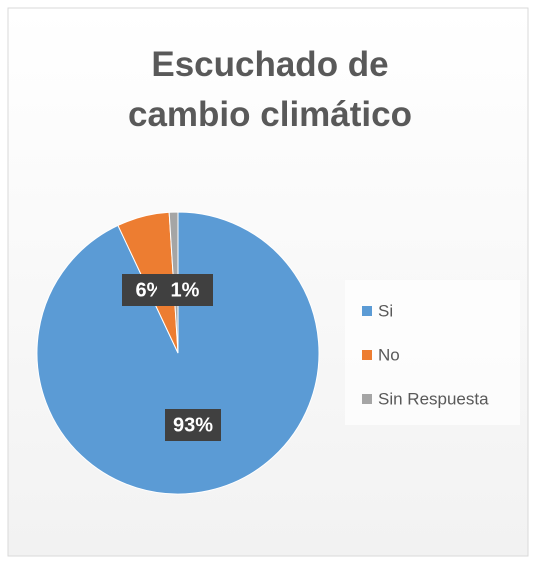 This screenshot has width=537, height=569. Describe the element at coordinates (385, 310) in the screenshot. I see `legend-label: Si` at that location.